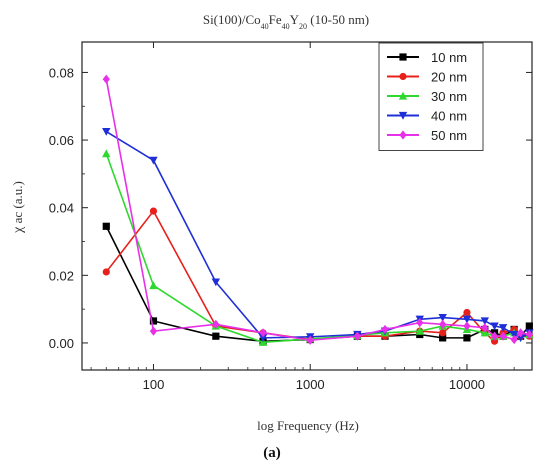 The image size is (550, 469). Describe the element at coordinates (154, 384) in the screenshot. I see `x-tick-label: 100` at that location.